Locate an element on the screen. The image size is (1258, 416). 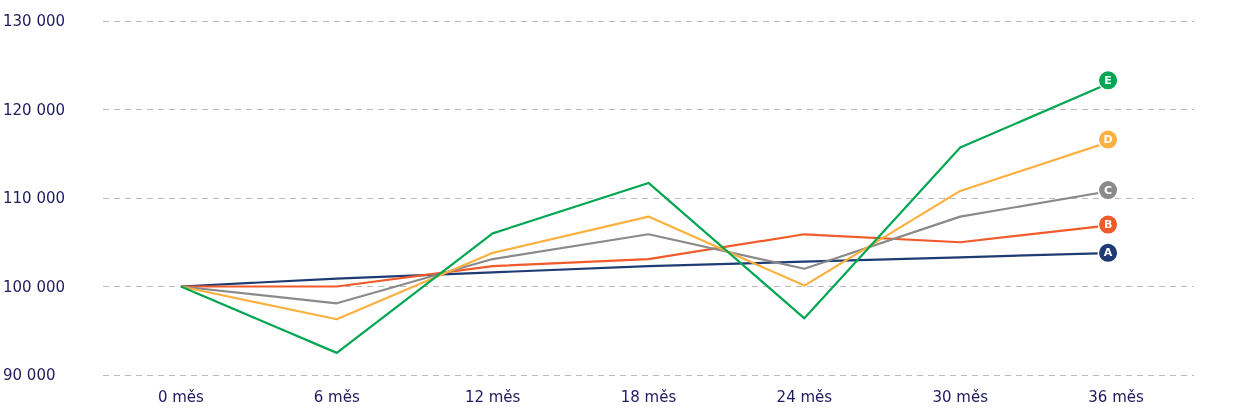
x-tick-label: 36 měs is located at coordinates (1116, 396).